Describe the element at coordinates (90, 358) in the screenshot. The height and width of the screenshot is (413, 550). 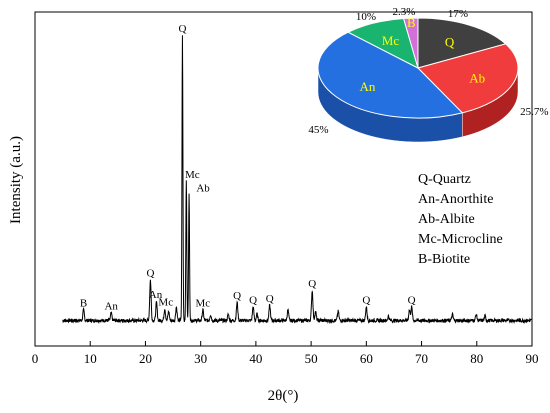
I see `x-tick-label: 10` at that location.